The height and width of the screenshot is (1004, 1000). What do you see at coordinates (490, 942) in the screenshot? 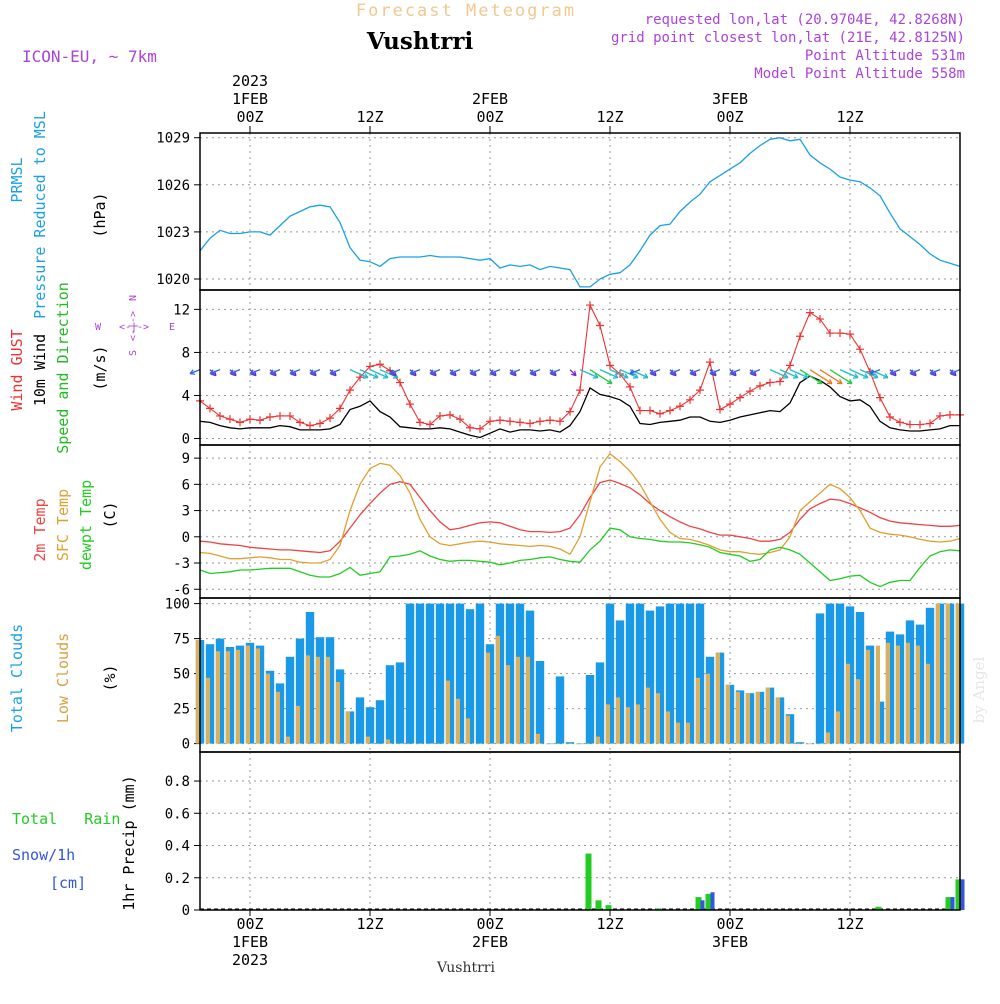
I see `bottom-time-label: 2FEB` at bounding box center [490, 942].